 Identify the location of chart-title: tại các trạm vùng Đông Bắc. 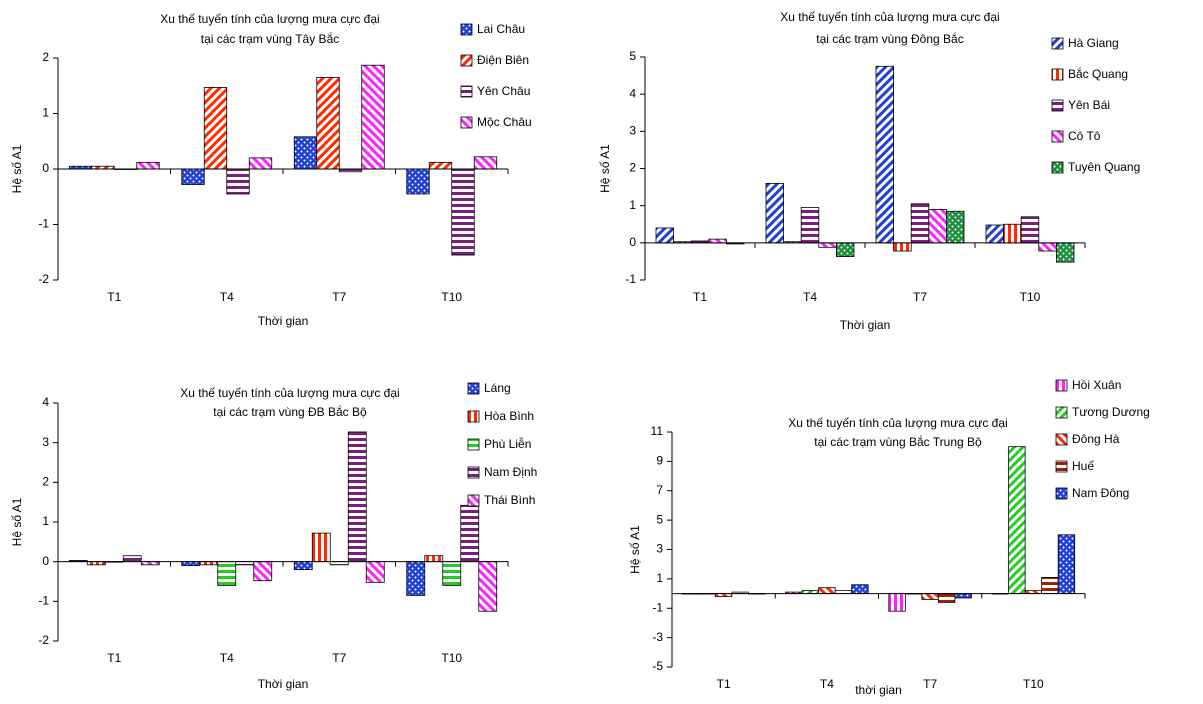
(889, 38).